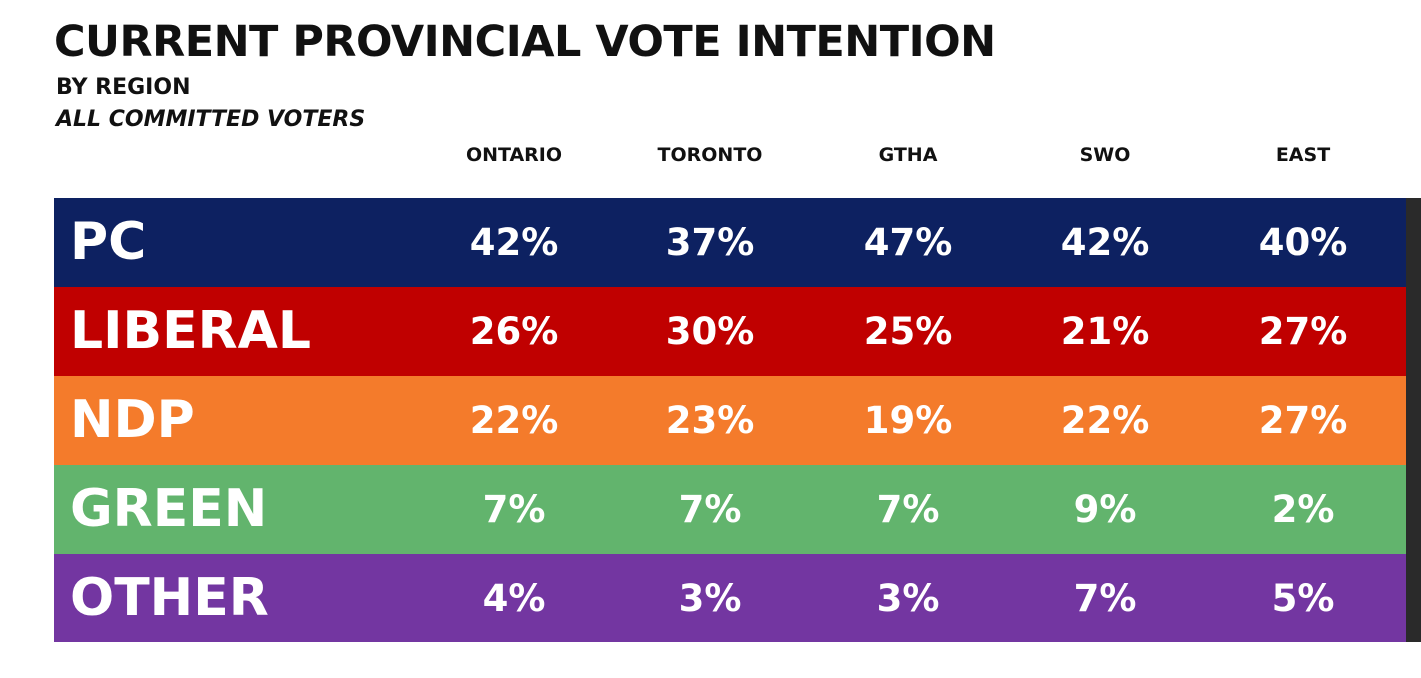  I want to click on table-cell: 30%, so click(710, 331).